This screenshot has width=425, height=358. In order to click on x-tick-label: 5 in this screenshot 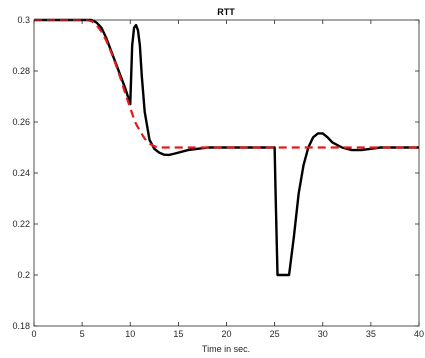, I will do `click(82, 334)`.